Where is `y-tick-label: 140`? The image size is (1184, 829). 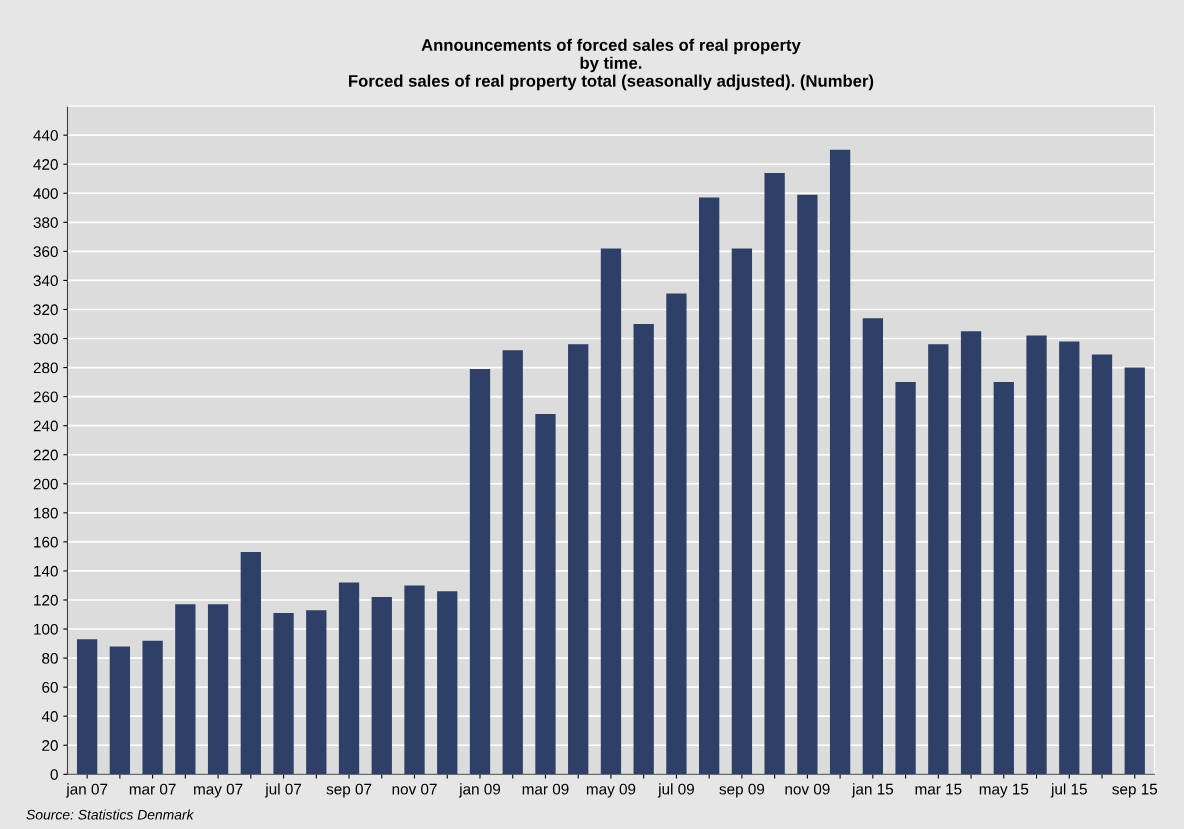
y-tick-label: 140 is located at coordinates (46, 571).